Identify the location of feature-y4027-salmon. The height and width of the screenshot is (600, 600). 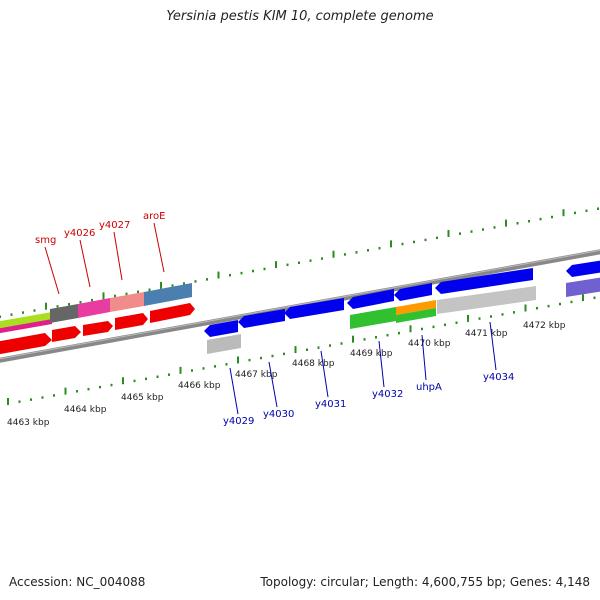
(127, 302).